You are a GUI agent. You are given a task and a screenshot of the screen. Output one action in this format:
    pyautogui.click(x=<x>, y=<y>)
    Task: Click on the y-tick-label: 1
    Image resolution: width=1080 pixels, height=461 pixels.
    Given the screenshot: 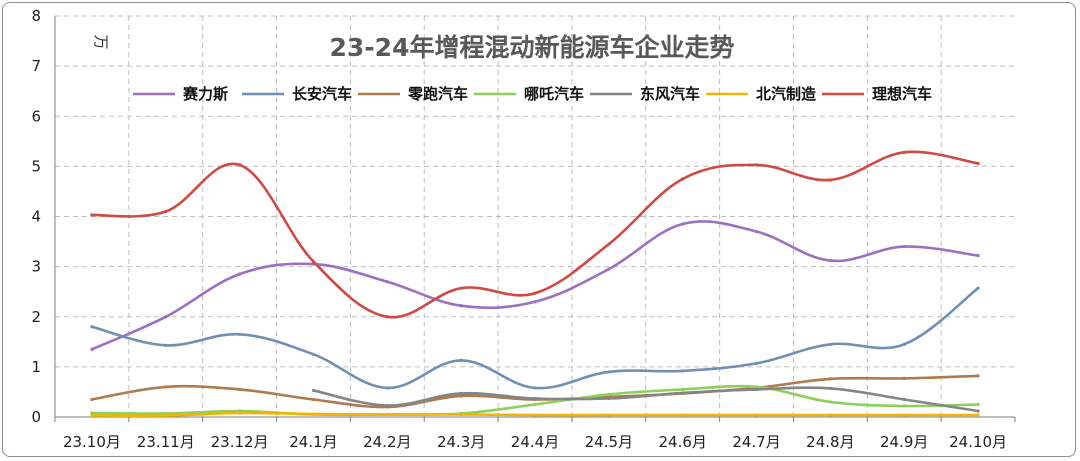 What is the action you would take?
    pyautogui.click(x=36, y=367)
    